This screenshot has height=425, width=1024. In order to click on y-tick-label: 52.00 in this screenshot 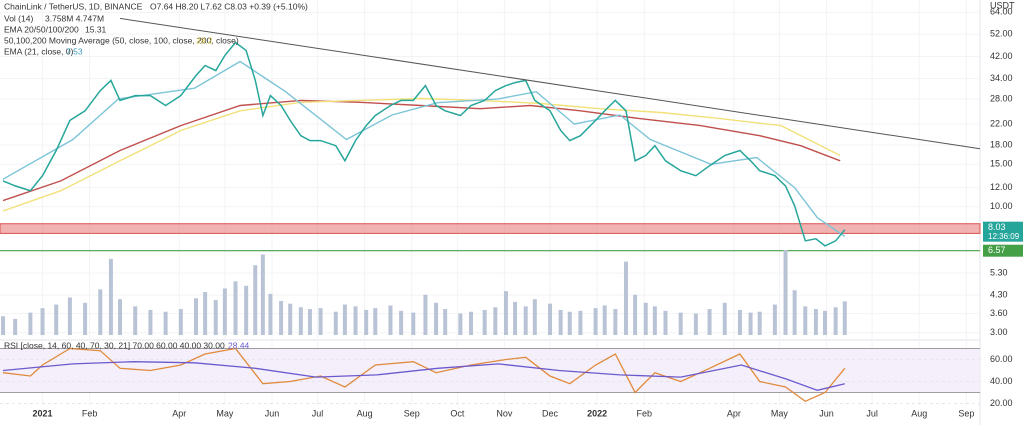, I will do `click(1001, 33)`.